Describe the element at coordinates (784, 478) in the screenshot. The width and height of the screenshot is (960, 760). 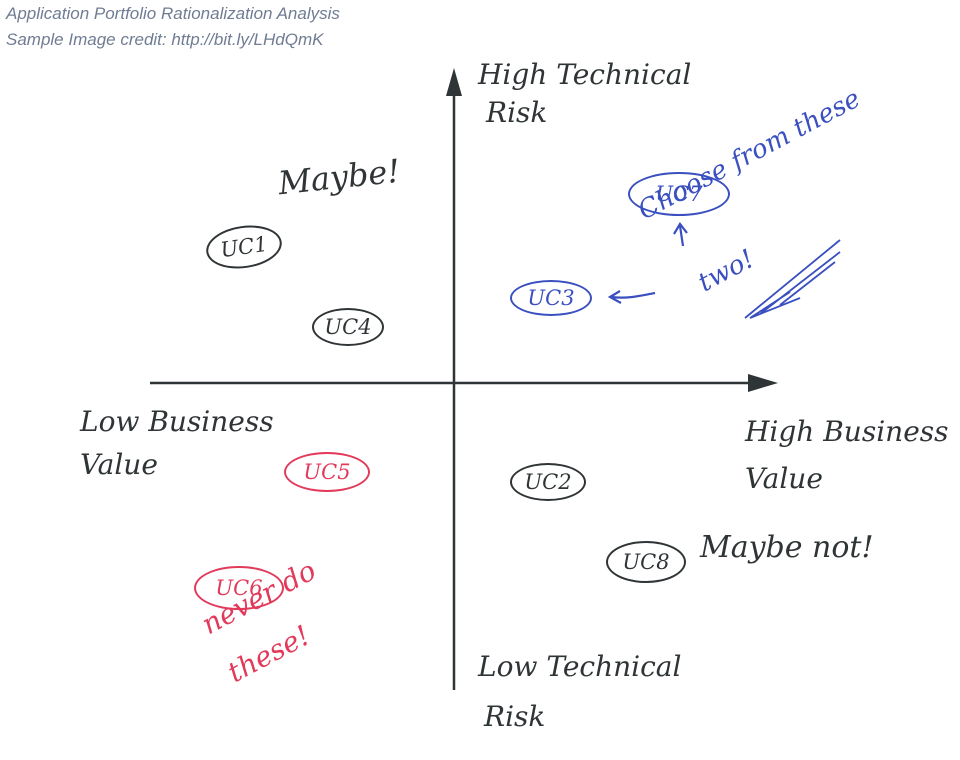
I see `x-right-label-line2: Value` at that location.